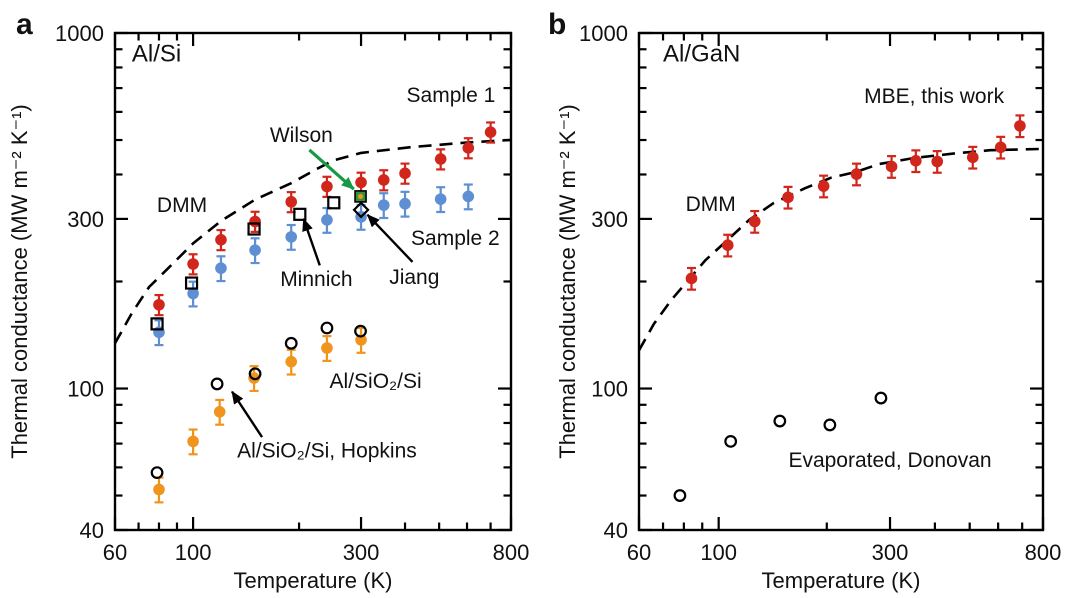  Describe the element at coordinates (390, 238) in the screenshot. I see `arrow-jiang` at that location.